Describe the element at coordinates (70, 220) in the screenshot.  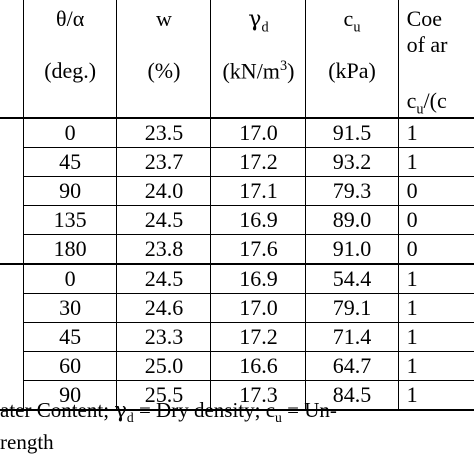
I see `cell-angle: 135` at that location.